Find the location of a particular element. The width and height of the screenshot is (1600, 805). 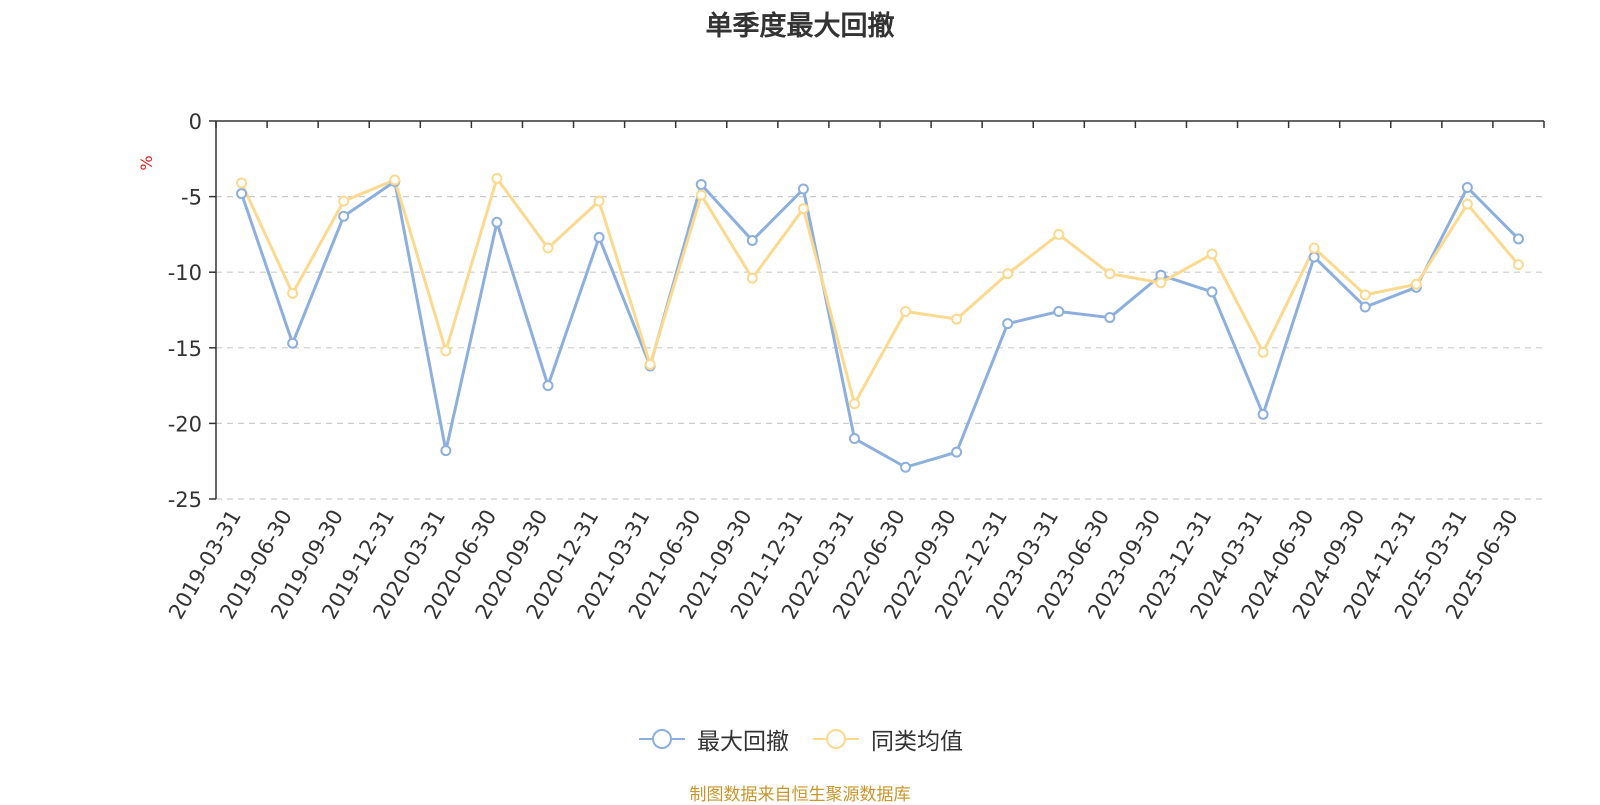

y-tick-label: 0 is located at coordinates (195, 122).